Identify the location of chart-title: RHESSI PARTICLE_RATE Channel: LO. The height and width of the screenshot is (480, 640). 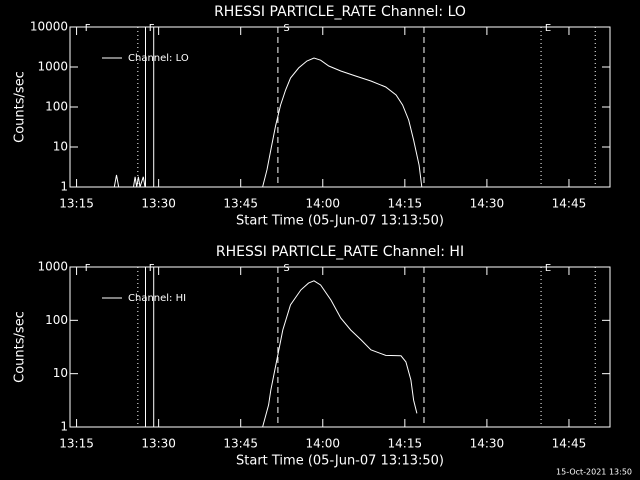
(340, 12).